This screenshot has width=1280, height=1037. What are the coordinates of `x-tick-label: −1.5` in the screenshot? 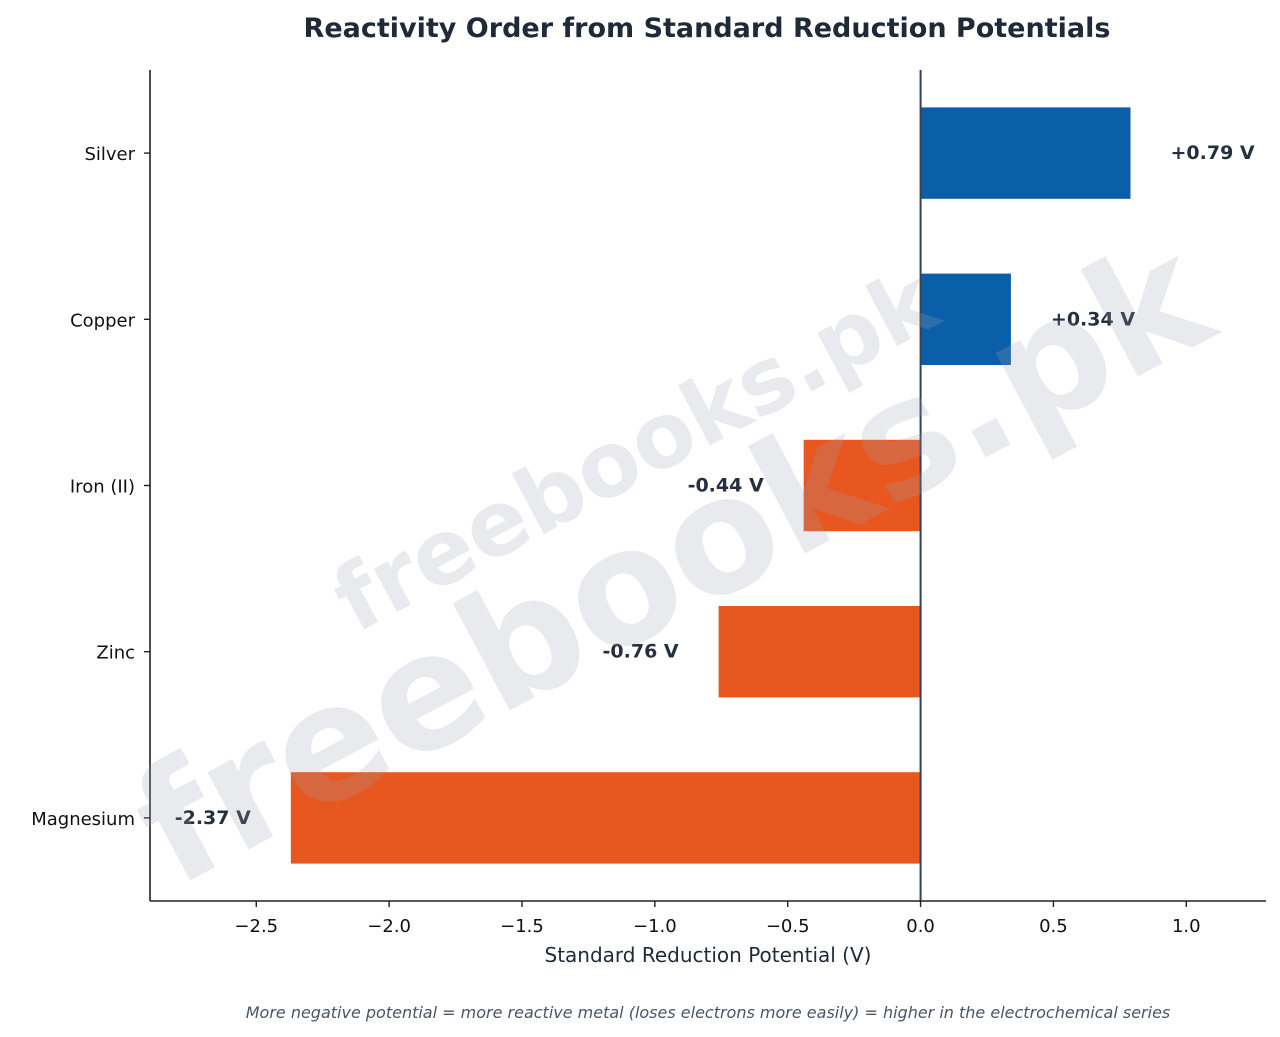 It's located at (522, 926).